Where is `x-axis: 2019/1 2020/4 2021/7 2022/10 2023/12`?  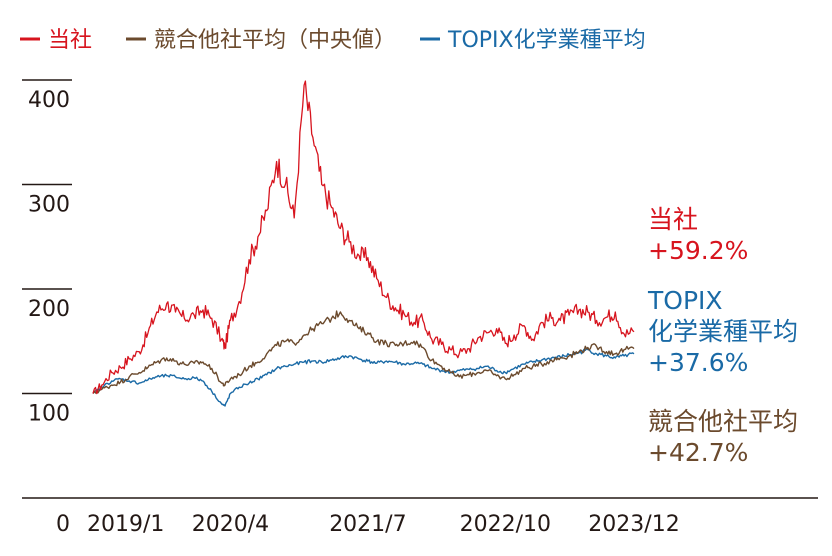 x-axis: 2019/1 2020/4 2021/7 2022/10 2023/12 is located at coordinates (383, 524).